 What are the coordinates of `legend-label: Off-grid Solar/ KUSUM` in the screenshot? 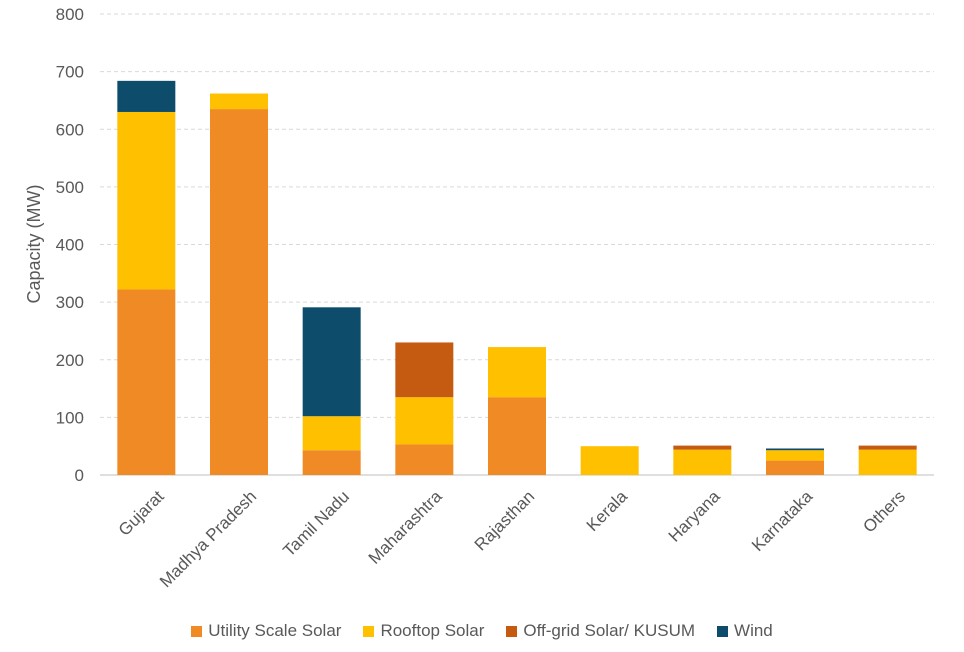 It's located at (609, 630).